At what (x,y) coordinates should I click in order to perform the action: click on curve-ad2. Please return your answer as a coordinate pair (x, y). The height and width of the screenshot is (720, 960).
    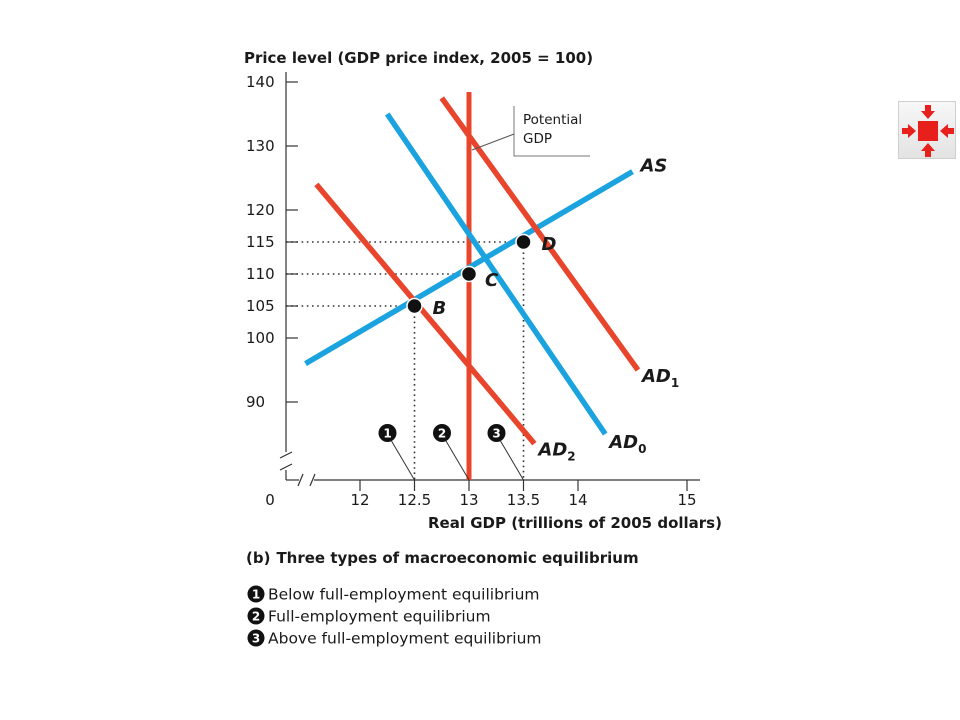
    Looking at the image, I should click on (425, 314).